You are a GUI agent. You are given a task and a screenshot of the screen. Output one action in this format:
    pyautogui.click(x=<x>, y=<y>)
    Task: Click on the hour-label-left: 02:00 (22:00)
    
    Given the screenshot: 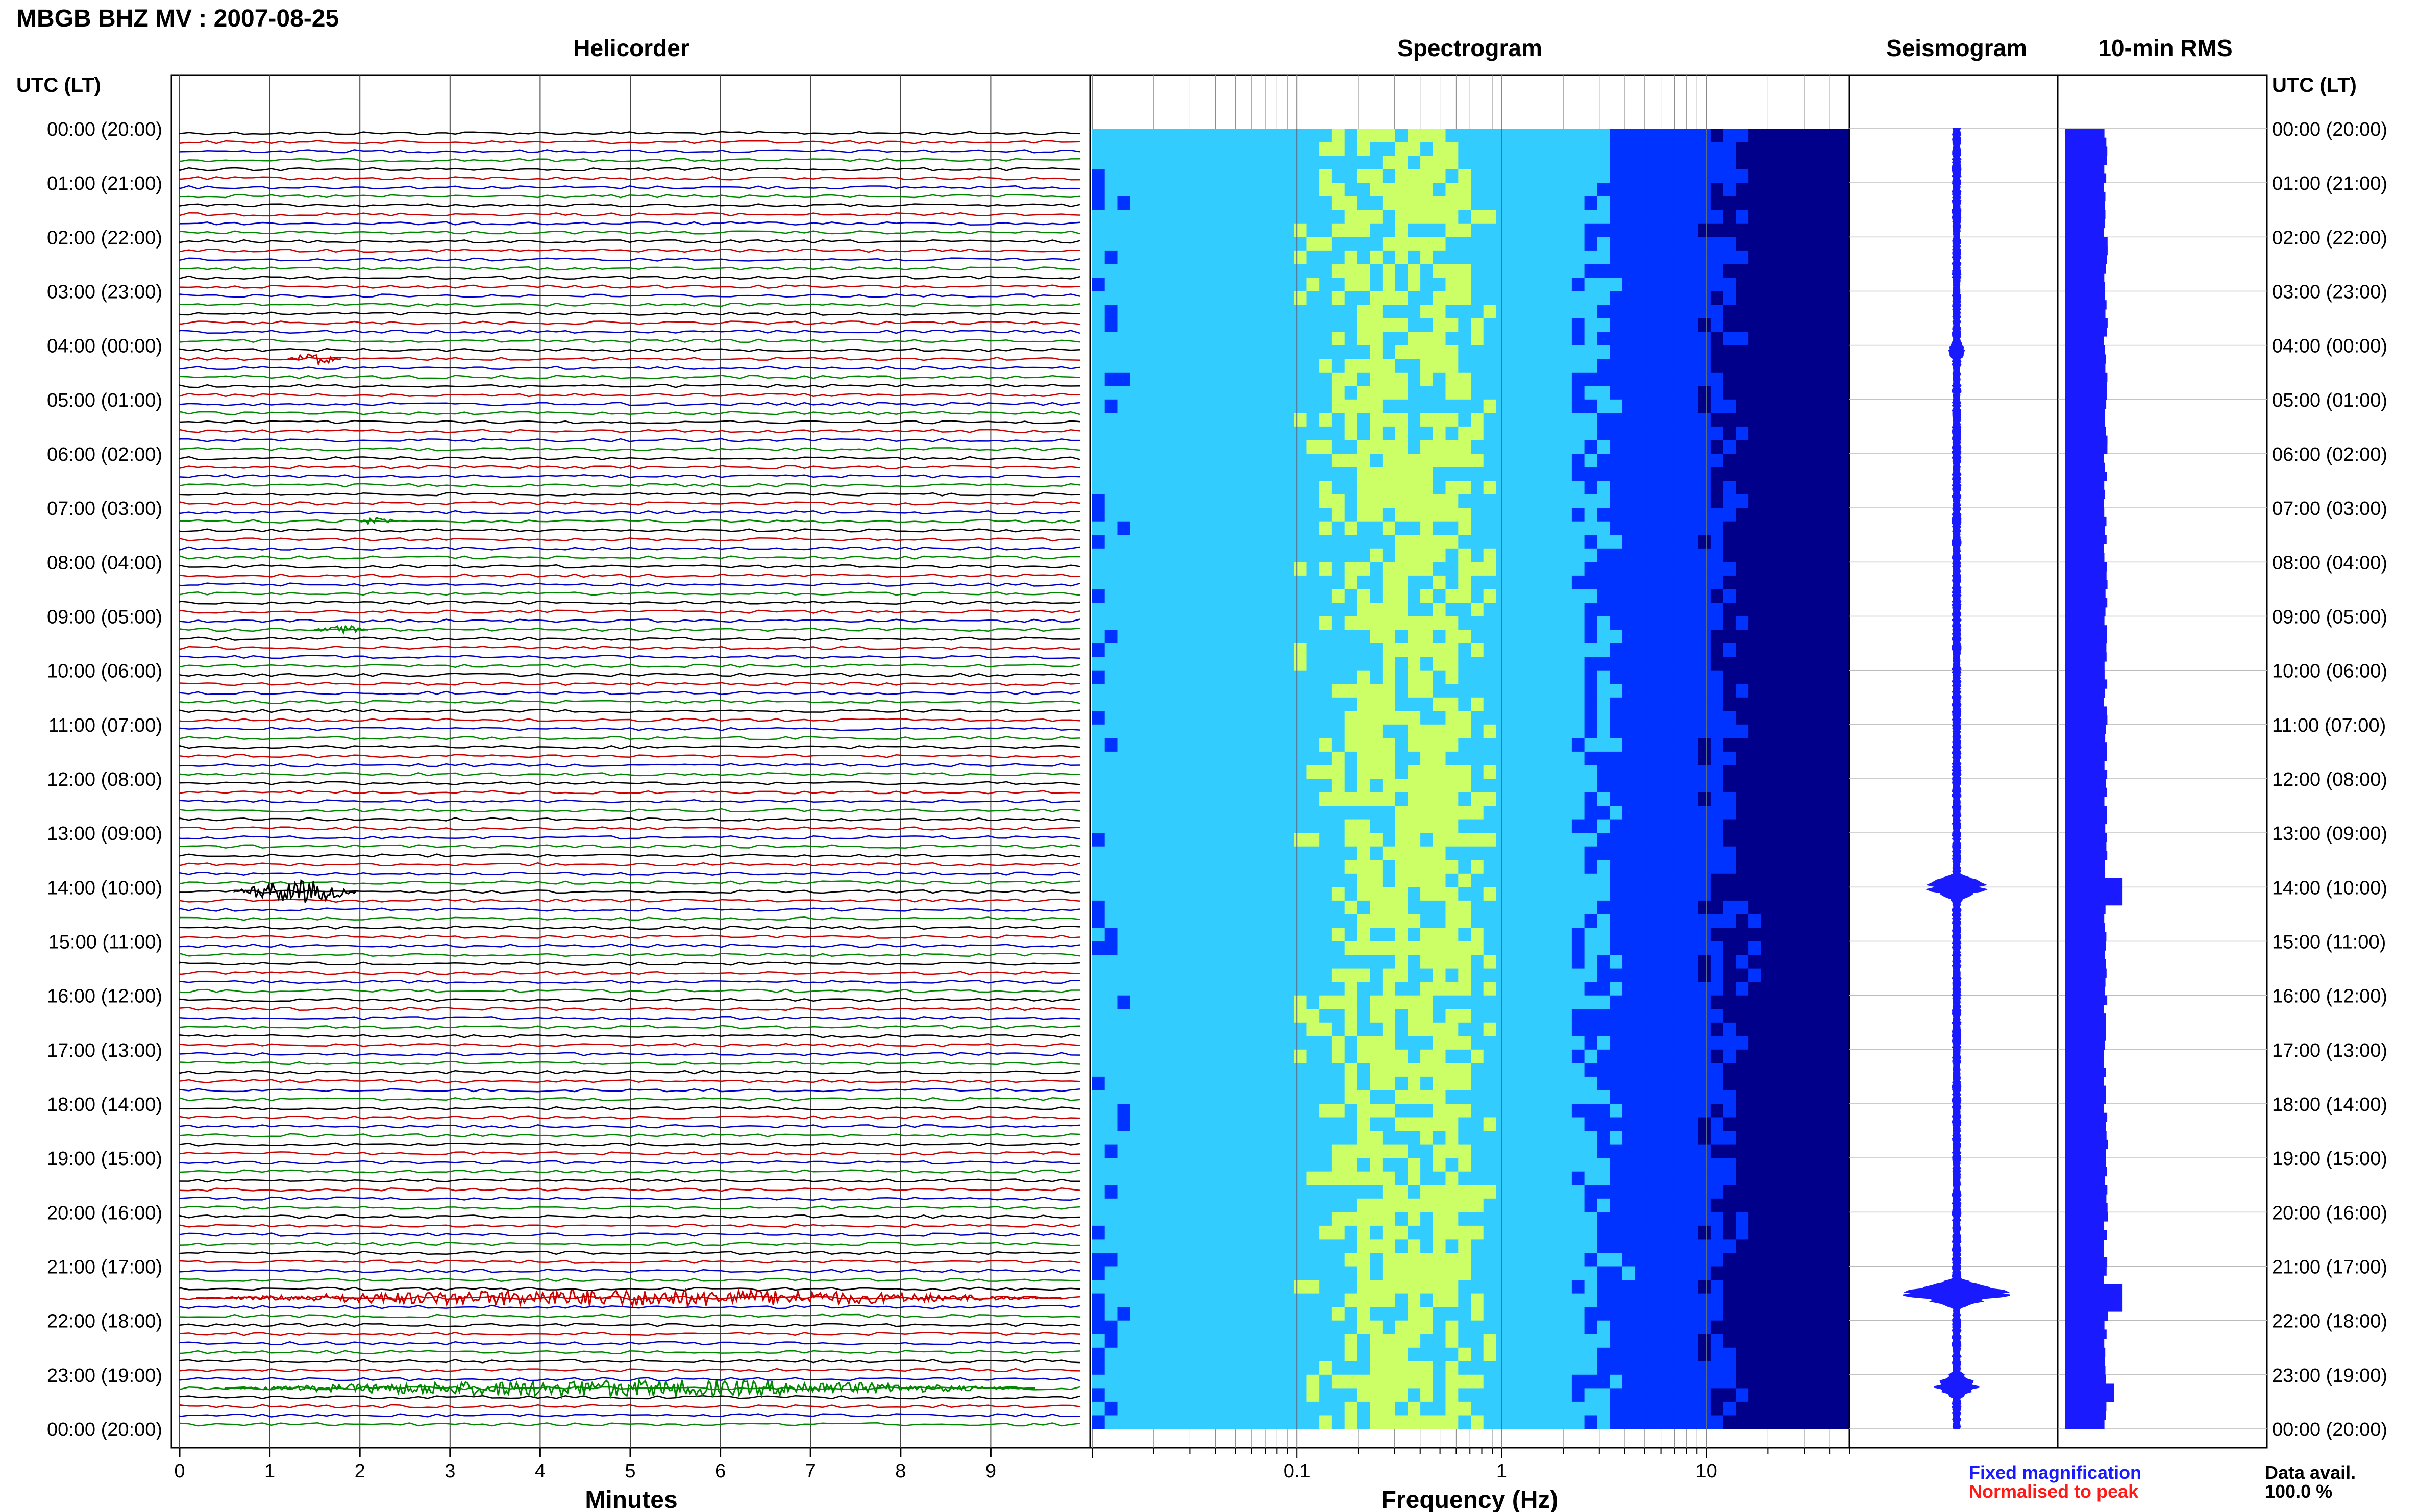 What is the action you would take?
    pyautogui.click(x=104, y=238)
    